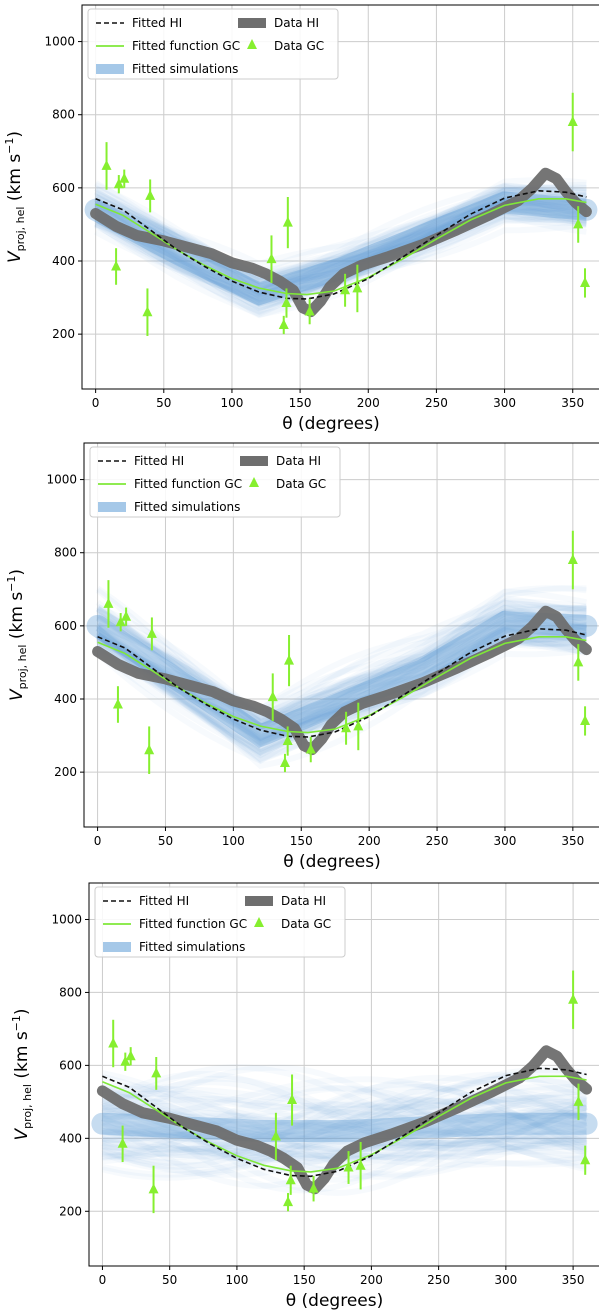 This screenshot has width=599, height=1316. I want to click on y-label-main: V, so click(17, 694).